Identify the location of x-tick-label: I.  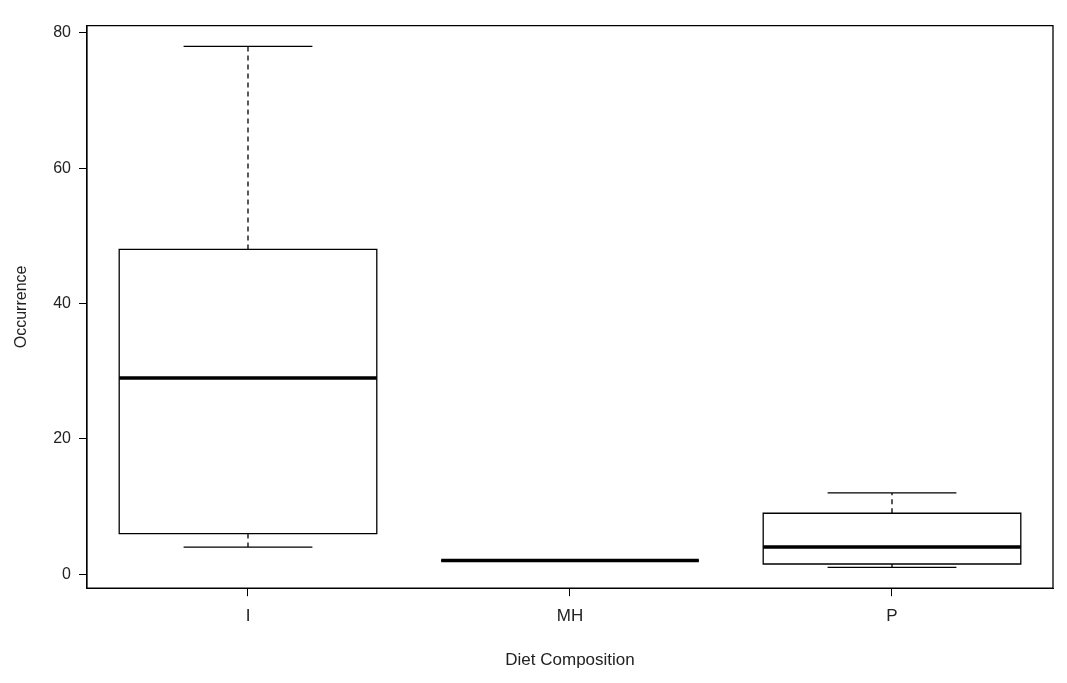
(248, 616).